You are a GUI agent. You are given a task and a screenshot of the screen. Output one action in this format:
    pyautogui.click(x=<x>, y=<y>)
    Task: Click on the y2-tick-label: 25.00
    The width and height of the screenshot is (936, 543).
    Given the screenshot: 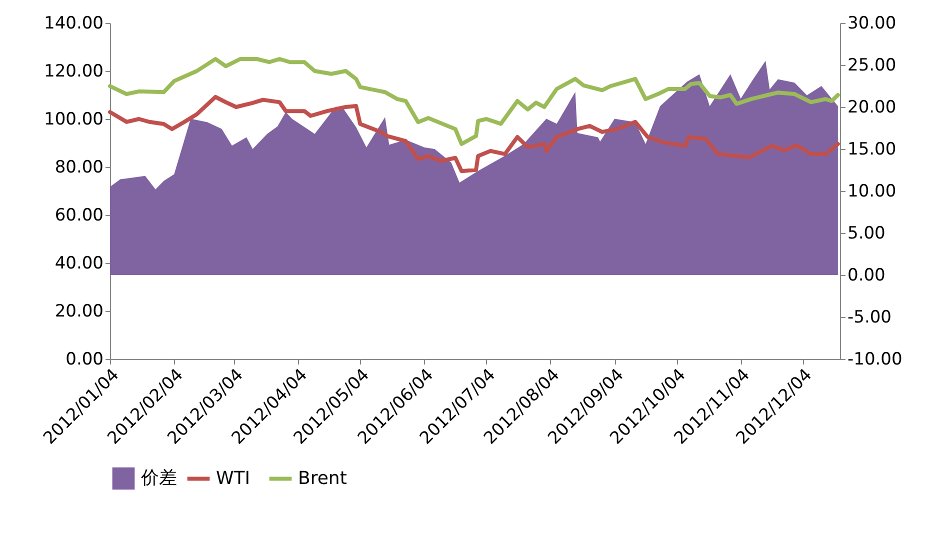 What is the action you would take?
    pyautogui.click(x=872, y=66)
    